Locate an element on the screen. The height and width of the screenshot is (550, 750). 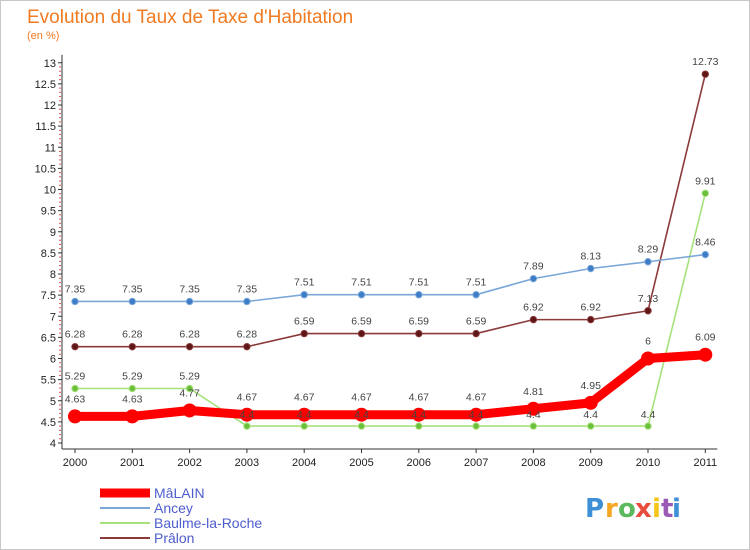
data-label-2: 9.91 is located at coordinates (705, 181).